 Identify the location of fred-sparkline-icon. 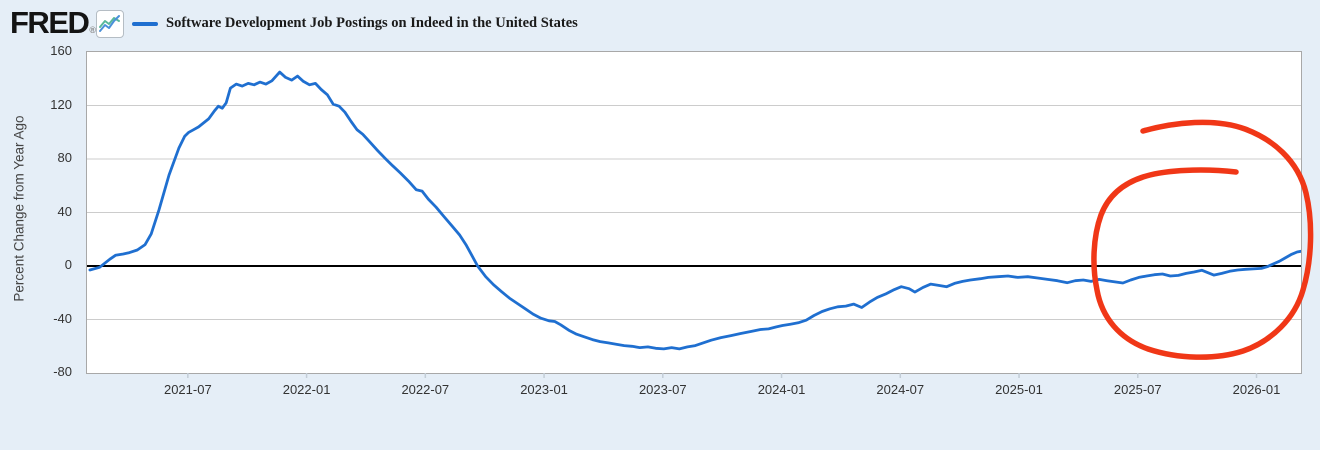
(110, 24).